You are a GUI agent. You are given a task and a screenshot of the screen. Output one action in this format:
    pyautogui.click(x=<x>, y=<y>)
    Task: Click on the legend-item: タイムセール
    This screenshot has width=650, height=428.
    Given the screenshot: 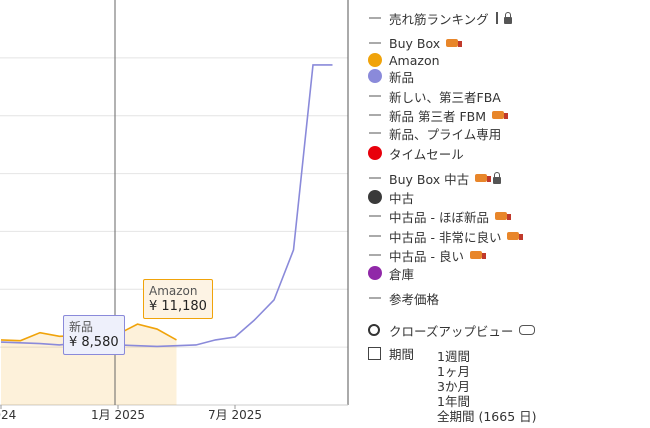 What is the action you would take?
    pyautogui.click(x=416, y=153)
    